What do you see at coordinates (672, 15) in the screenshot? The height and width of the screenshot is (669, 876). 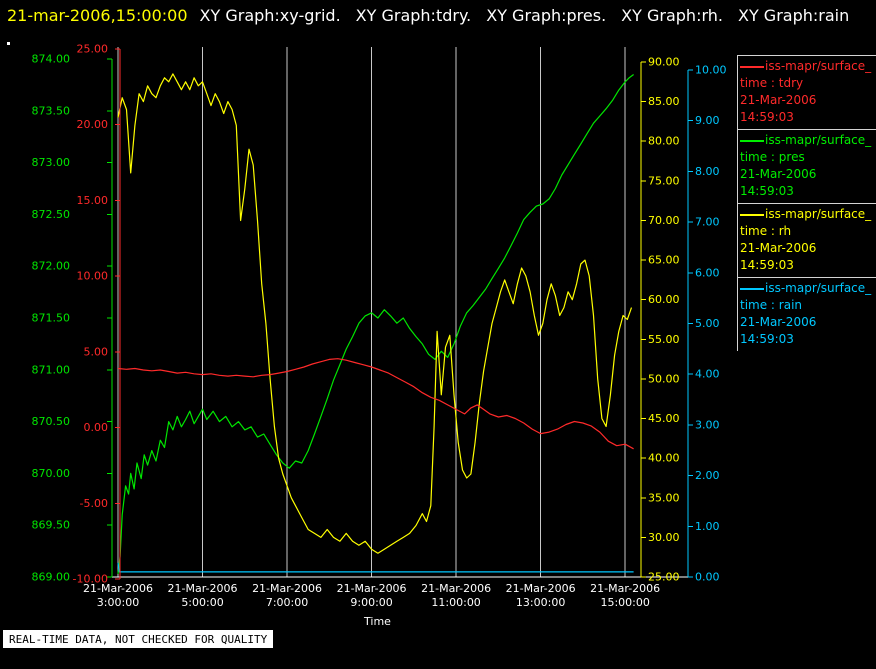 I see `menu-item-rh: XY Graph:rh.` at bounding box center [672, 15].